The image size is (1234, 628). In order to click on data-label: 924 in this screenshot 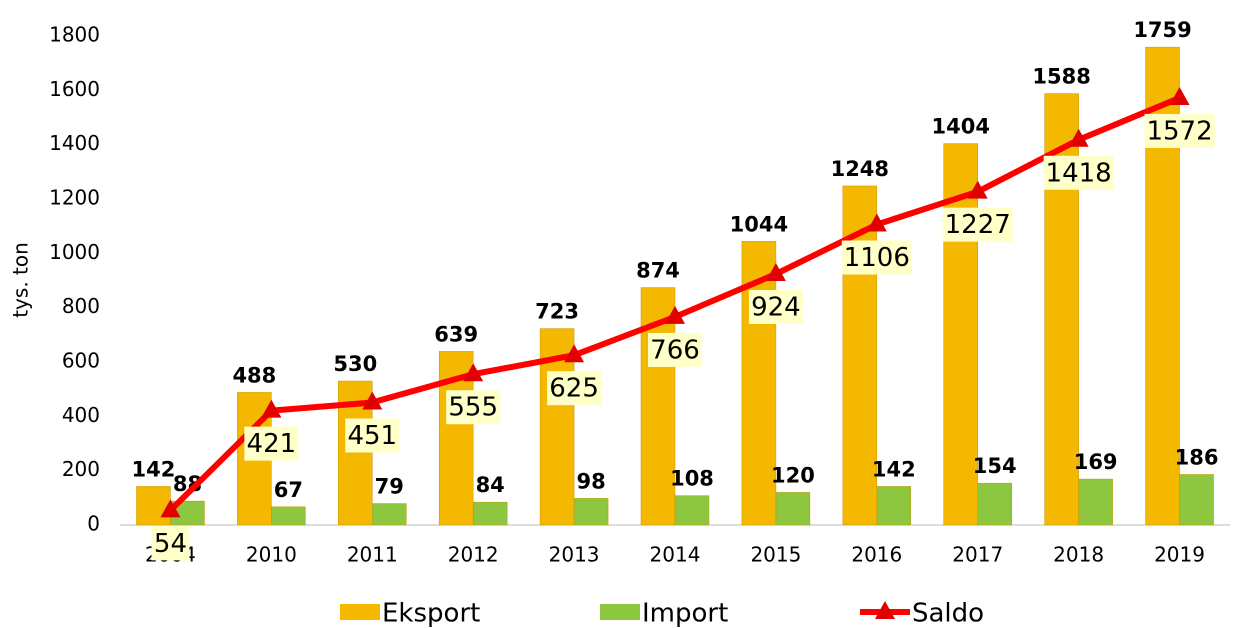, I will do `click(776, 307)`.